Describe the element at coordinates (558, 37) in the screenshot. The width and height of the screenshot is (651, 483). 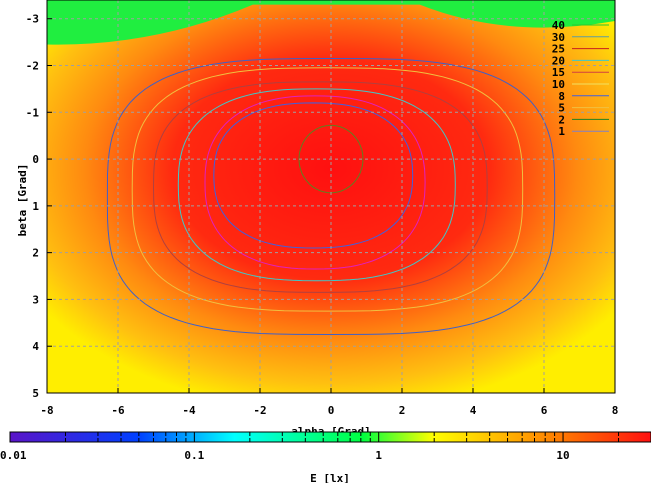
I see `legend-label-30: 30` at that location.